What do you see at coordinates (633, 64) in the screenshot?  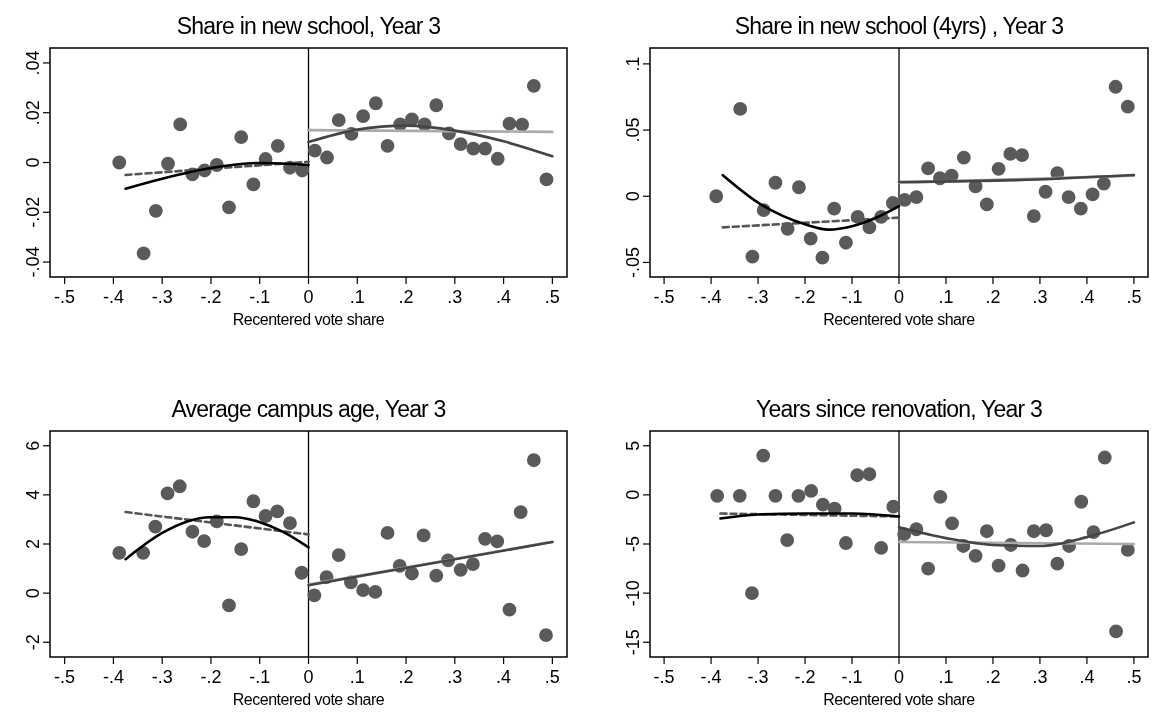 I see `y-tick-label: .1` at bounding box center [633, 64].